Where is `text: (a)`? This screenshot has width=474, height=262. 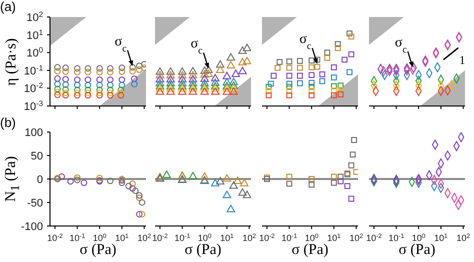 text: (a) is located at coordinates (8, 7).